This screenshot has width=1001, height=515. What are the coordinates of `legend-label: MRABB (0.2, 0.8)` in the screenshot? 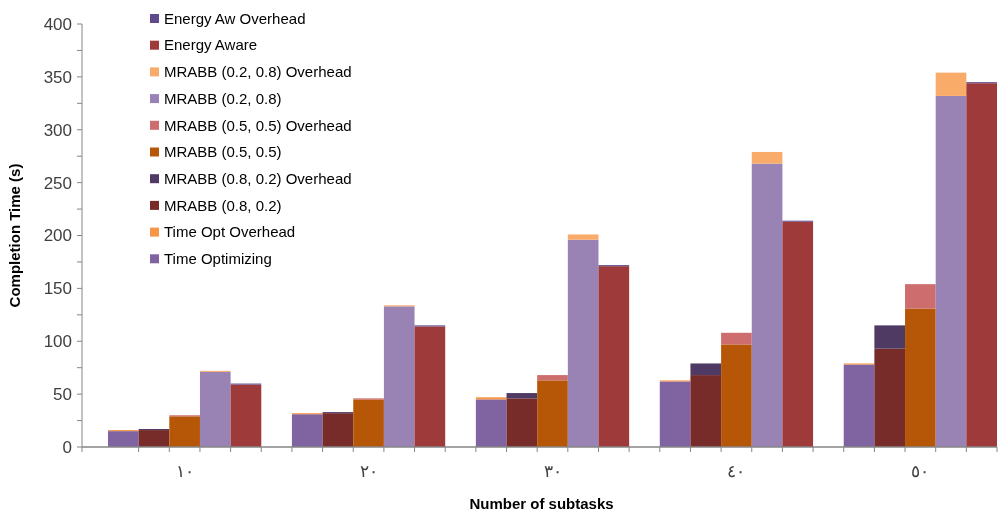 It's located at (223, 98).